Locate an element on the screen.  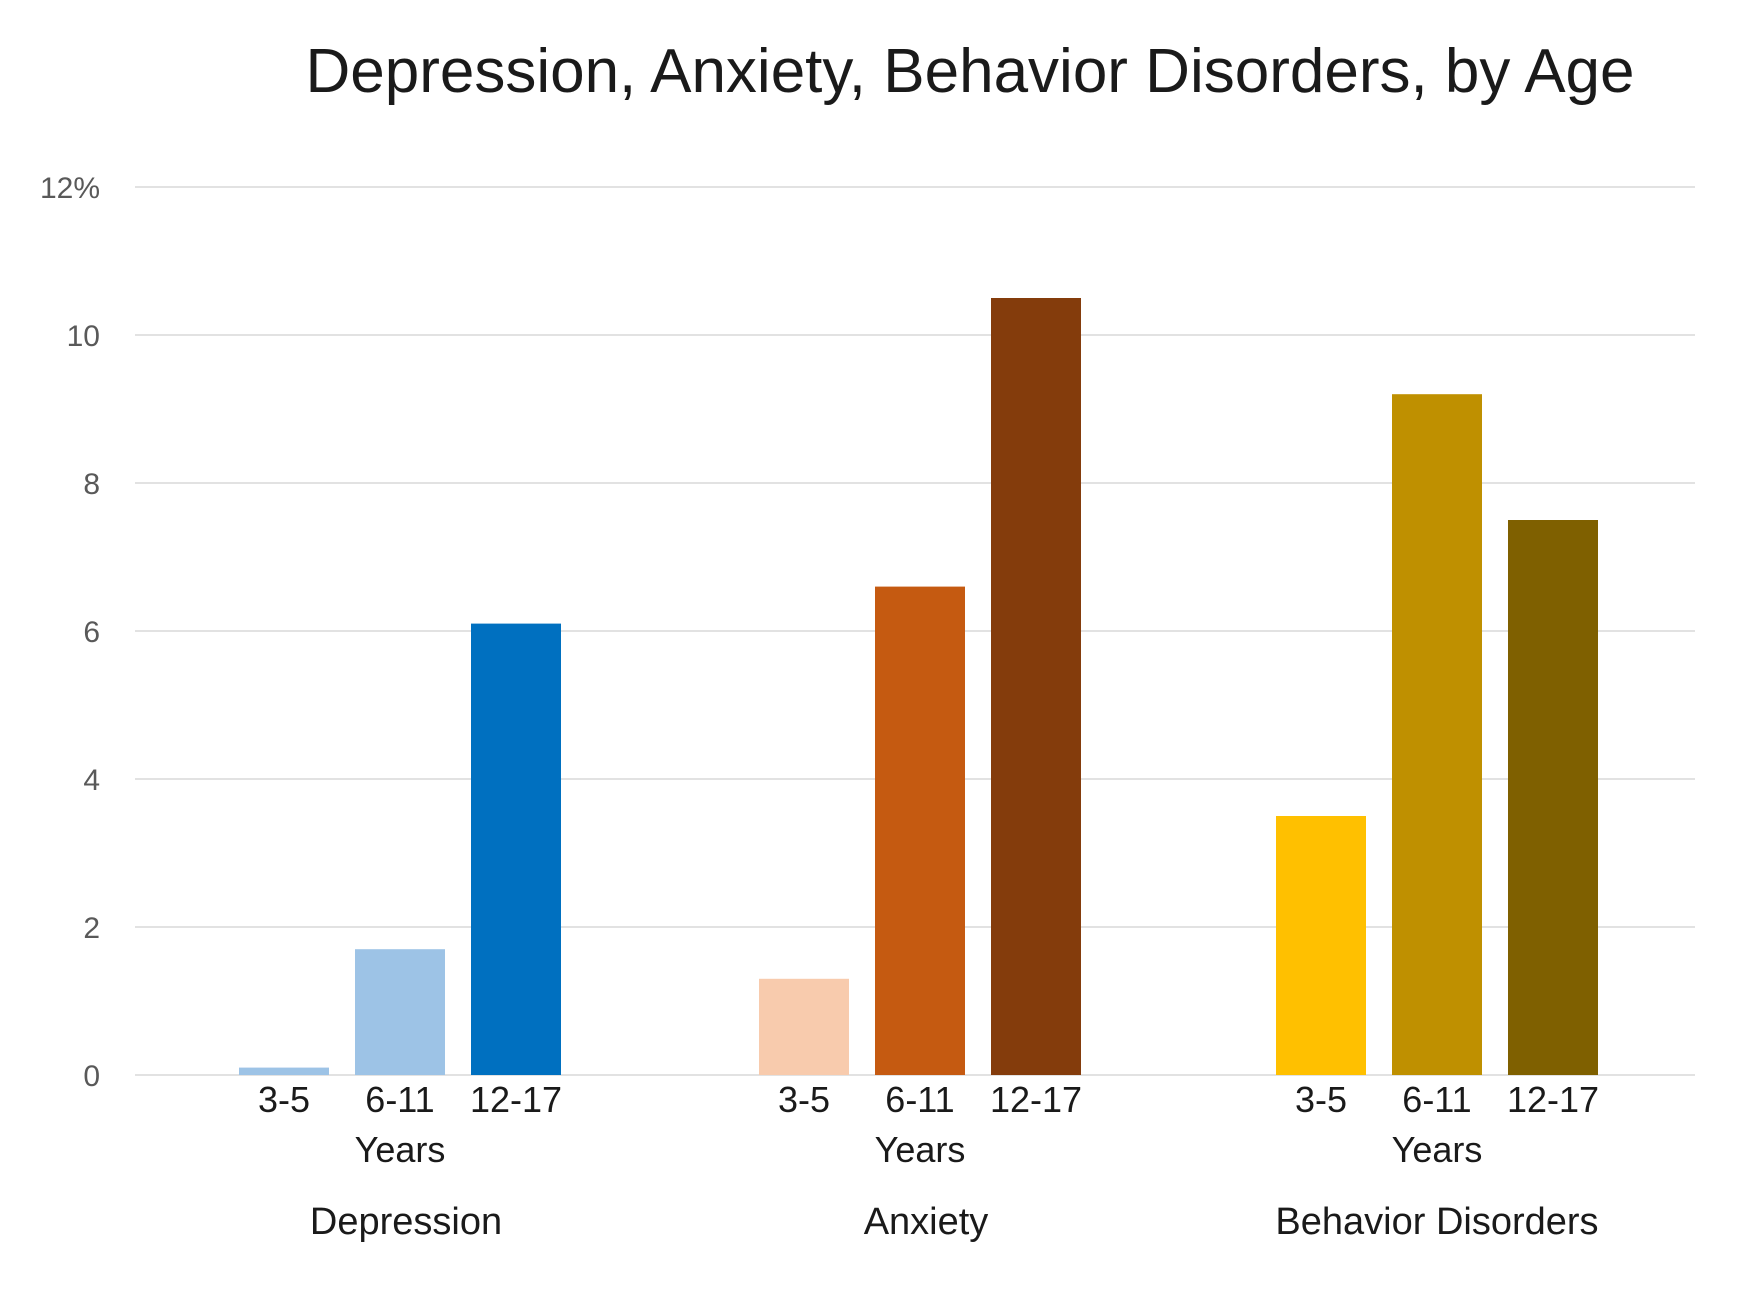
x-group-label: Depression is located at coordinates (406, 1222).